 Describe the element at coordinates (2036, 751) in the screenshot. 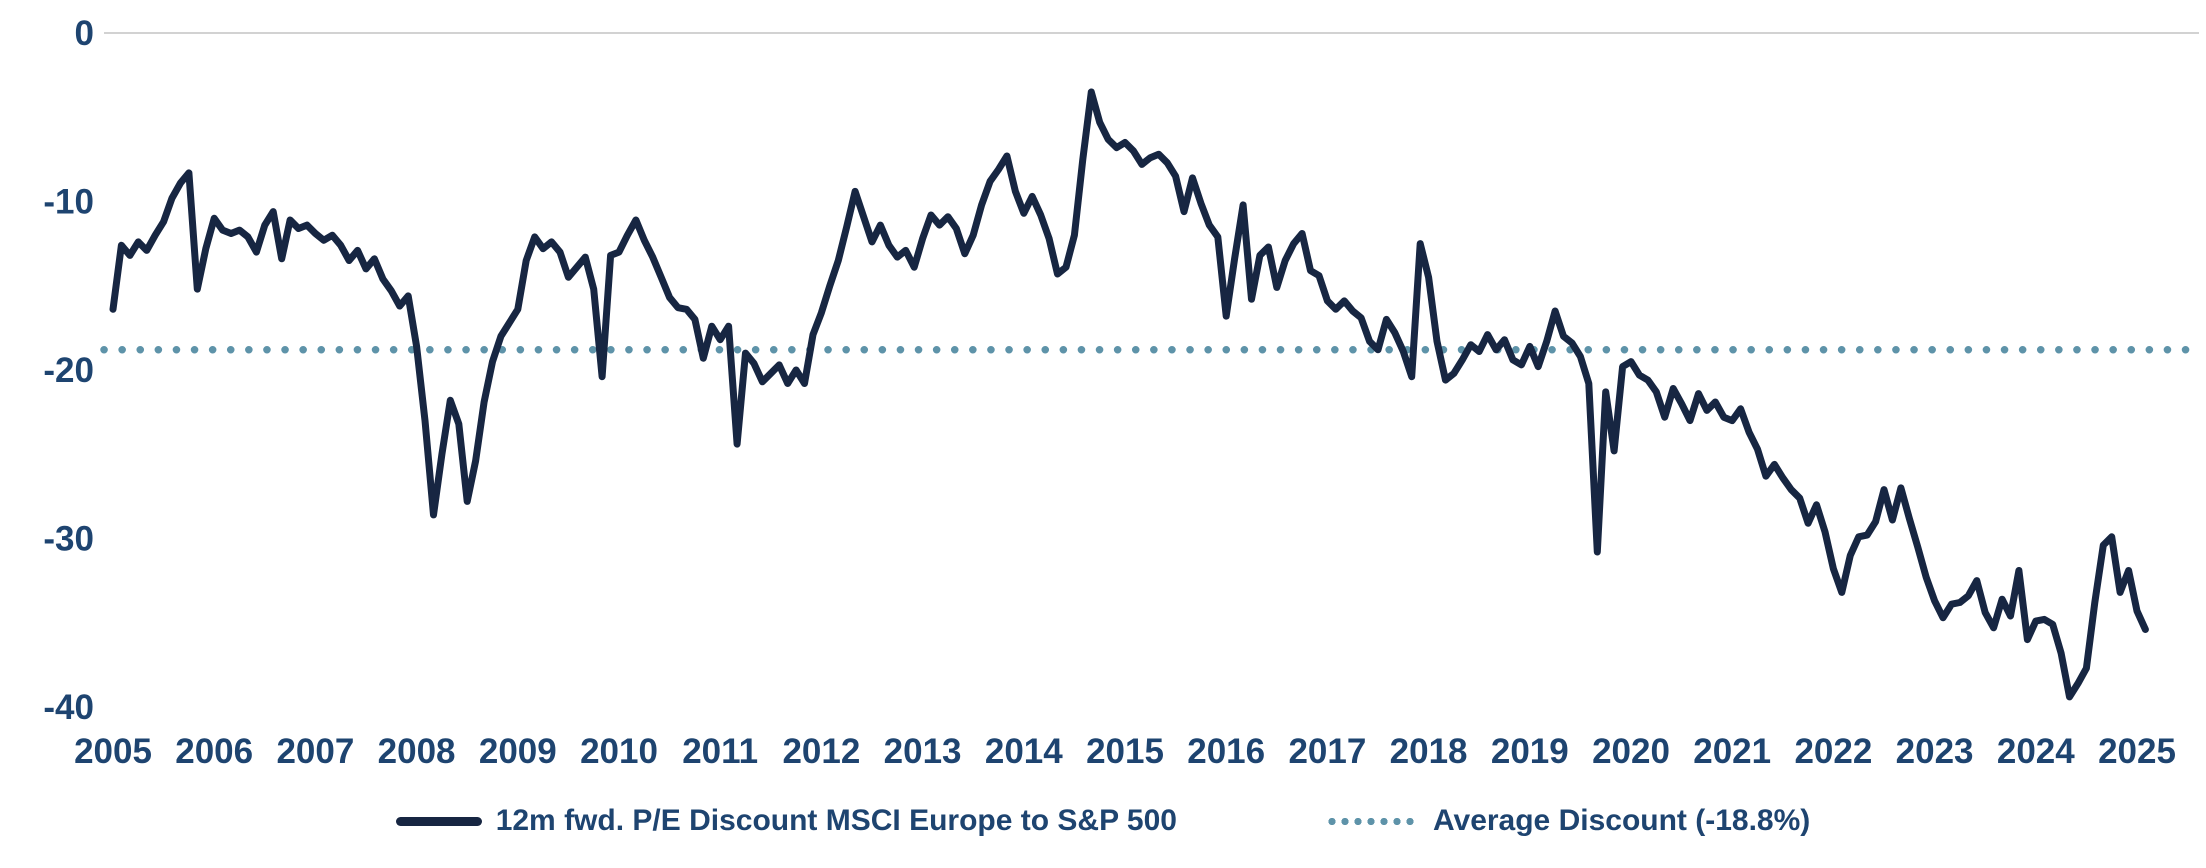

I see `x-tick-label: 2024` at that location.